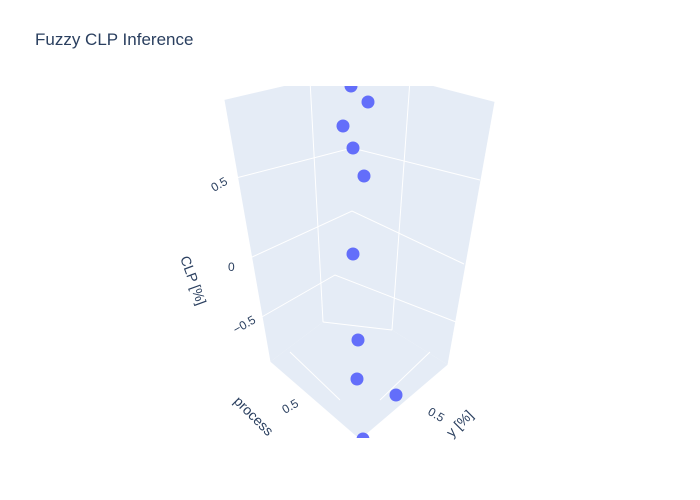 This screenshot has height=500, width=700. I want to click on y-axis-title: y [%], so click(459, 423).